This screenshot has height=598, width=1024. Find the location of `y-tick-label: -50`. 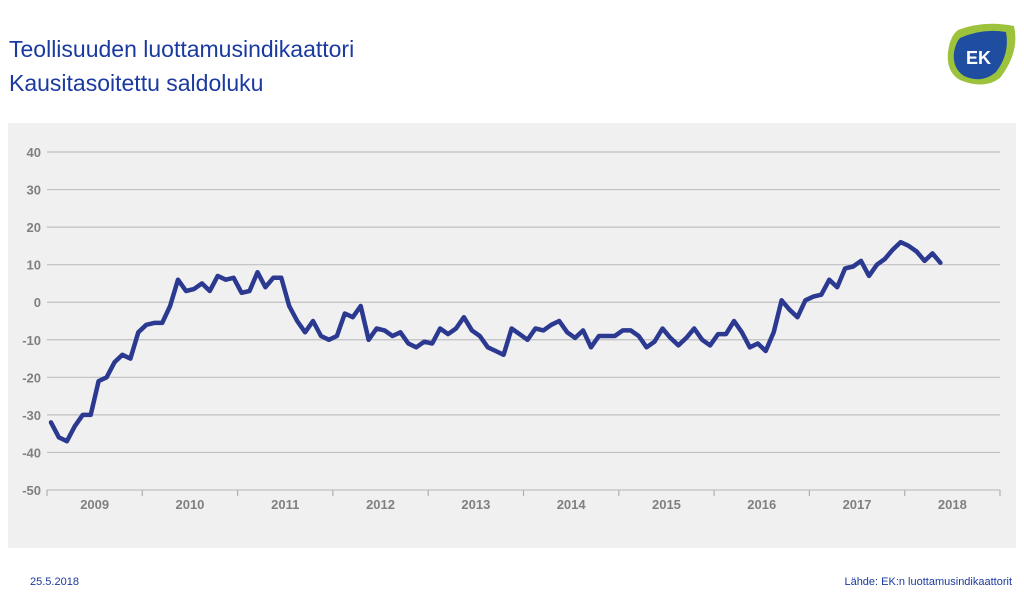

y-tick-label: -50 is located at coordinates (31, 490).